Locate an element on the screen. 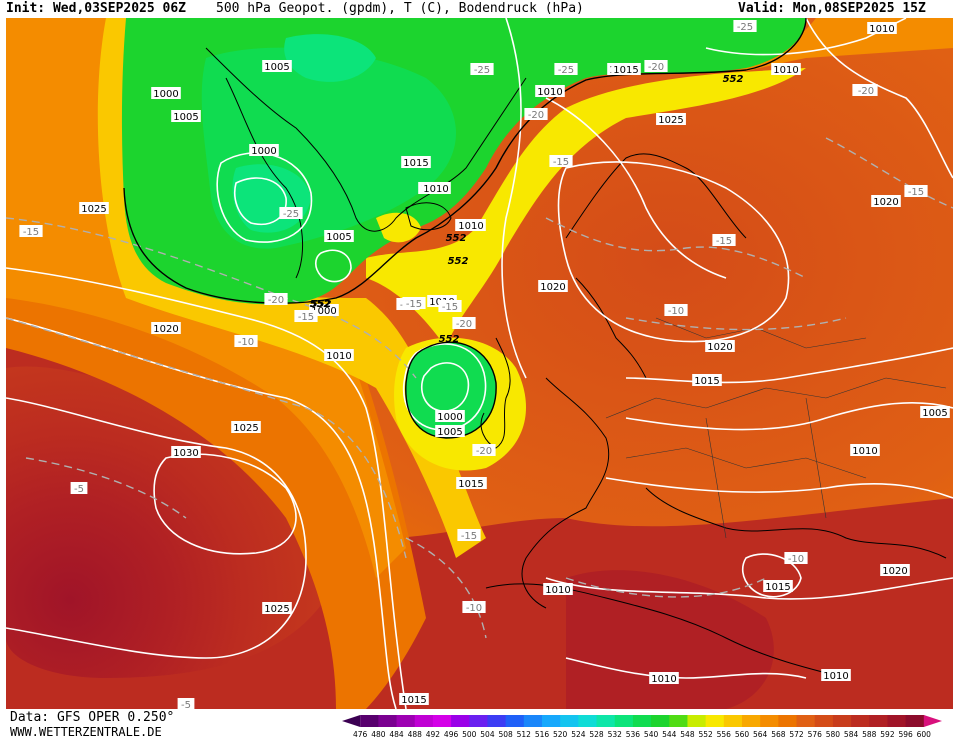  legend-value: 568 is located at coordinates (778, 734).